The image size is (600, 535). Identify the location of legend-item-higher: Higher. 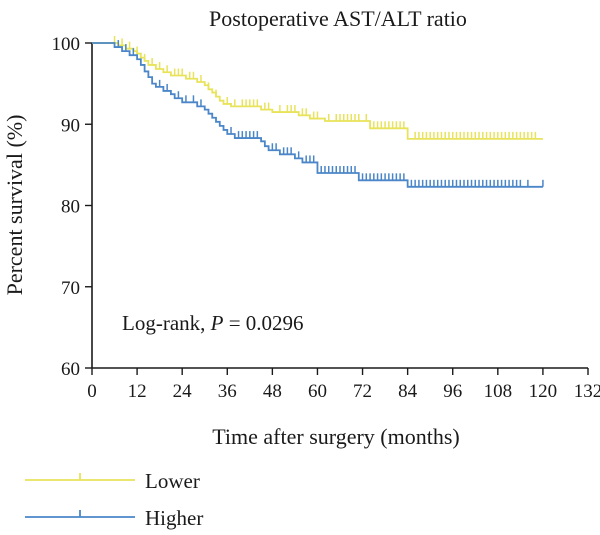
(114, 518).